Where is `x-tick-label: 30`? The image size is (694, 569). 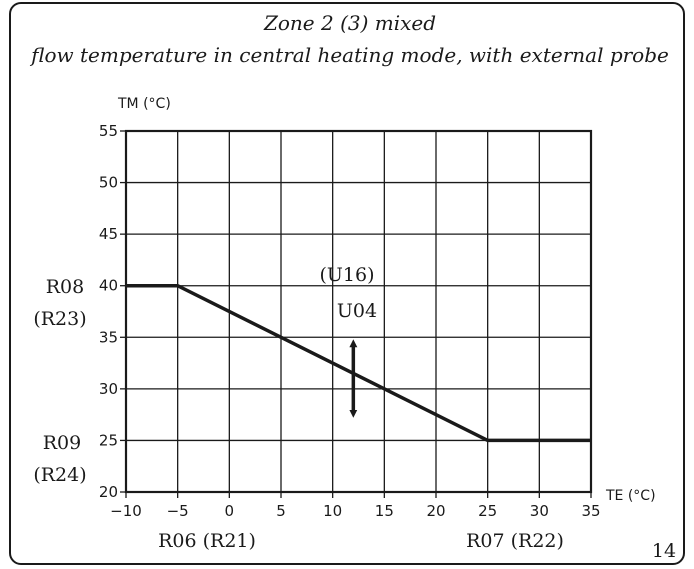
x-tick-label: 30 is located at coordinates (539, 511).